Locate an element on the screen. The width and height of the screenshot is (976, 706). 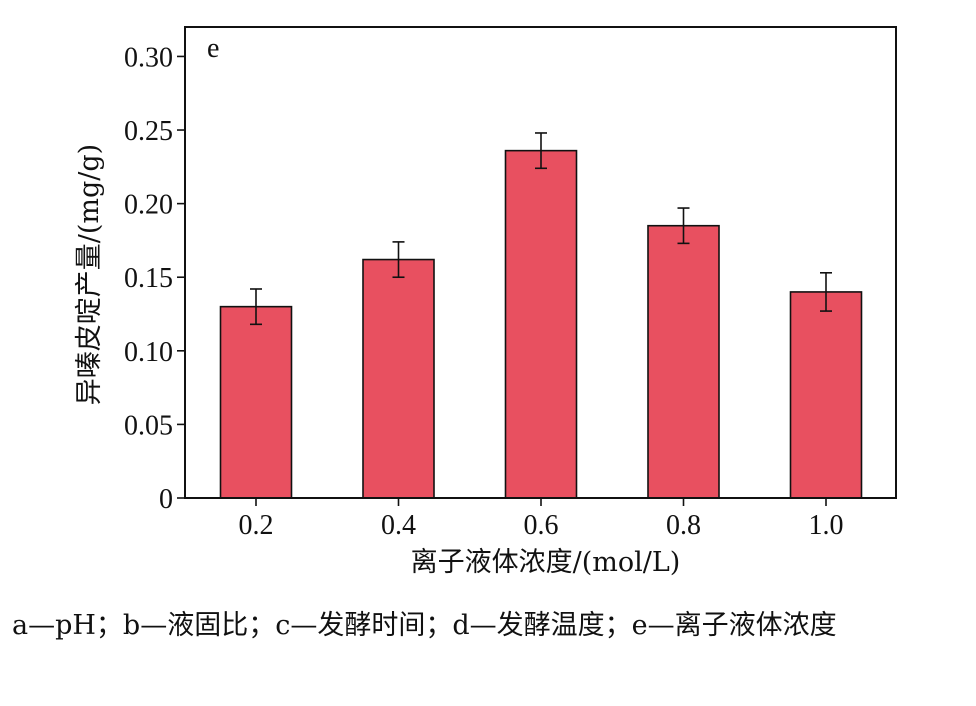
x-tick-label: 1.0 is located at coordinates (826, 525).